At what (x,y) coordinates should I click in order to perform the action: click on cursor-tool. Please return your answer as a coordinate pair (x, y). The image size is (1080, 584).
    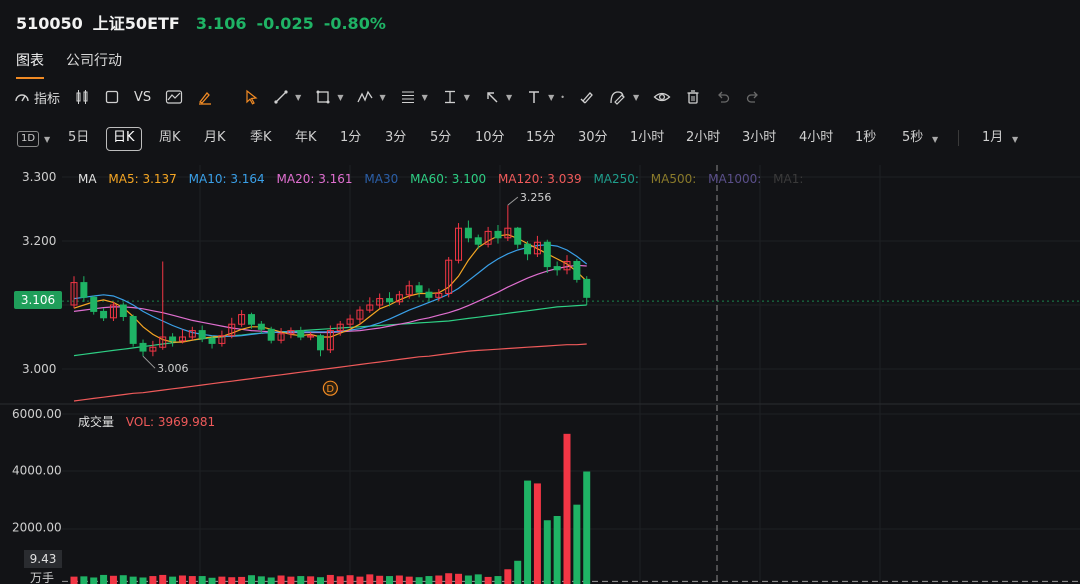
    Looking at the image, I should click on (251, 97).